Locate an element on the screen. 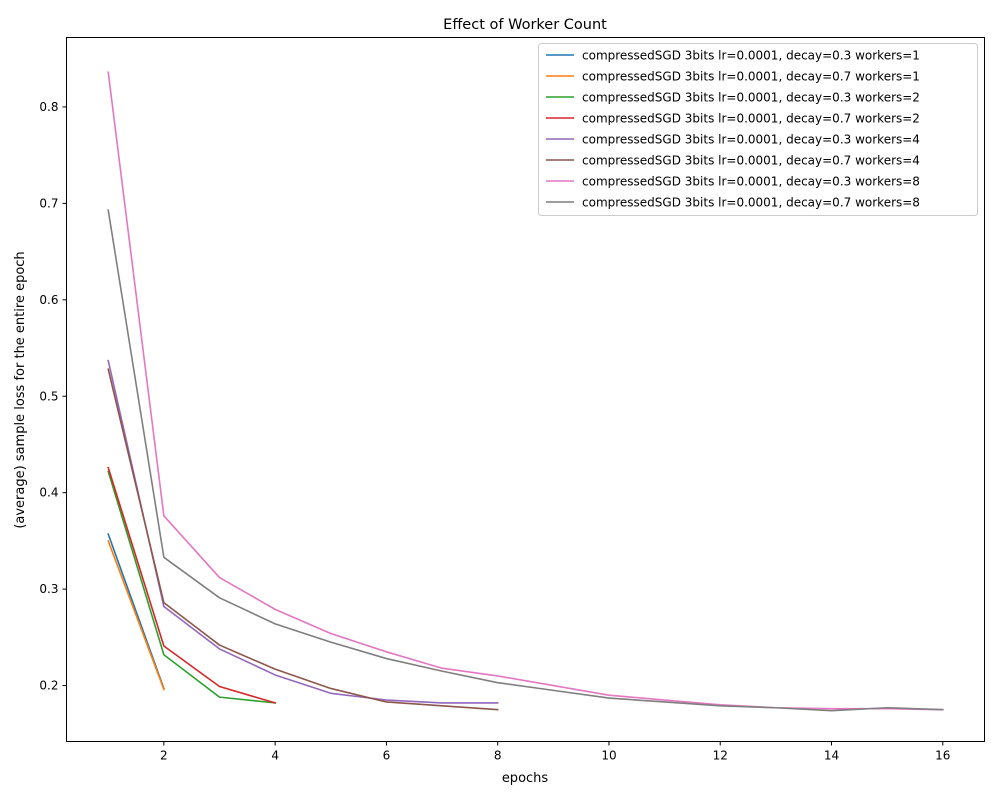 This screenshot has width=1000, height=800. y-axis: 0.2 0.3 0.4 0.5 0.6 0.7 0.8 is located at coordinates (53, 396).